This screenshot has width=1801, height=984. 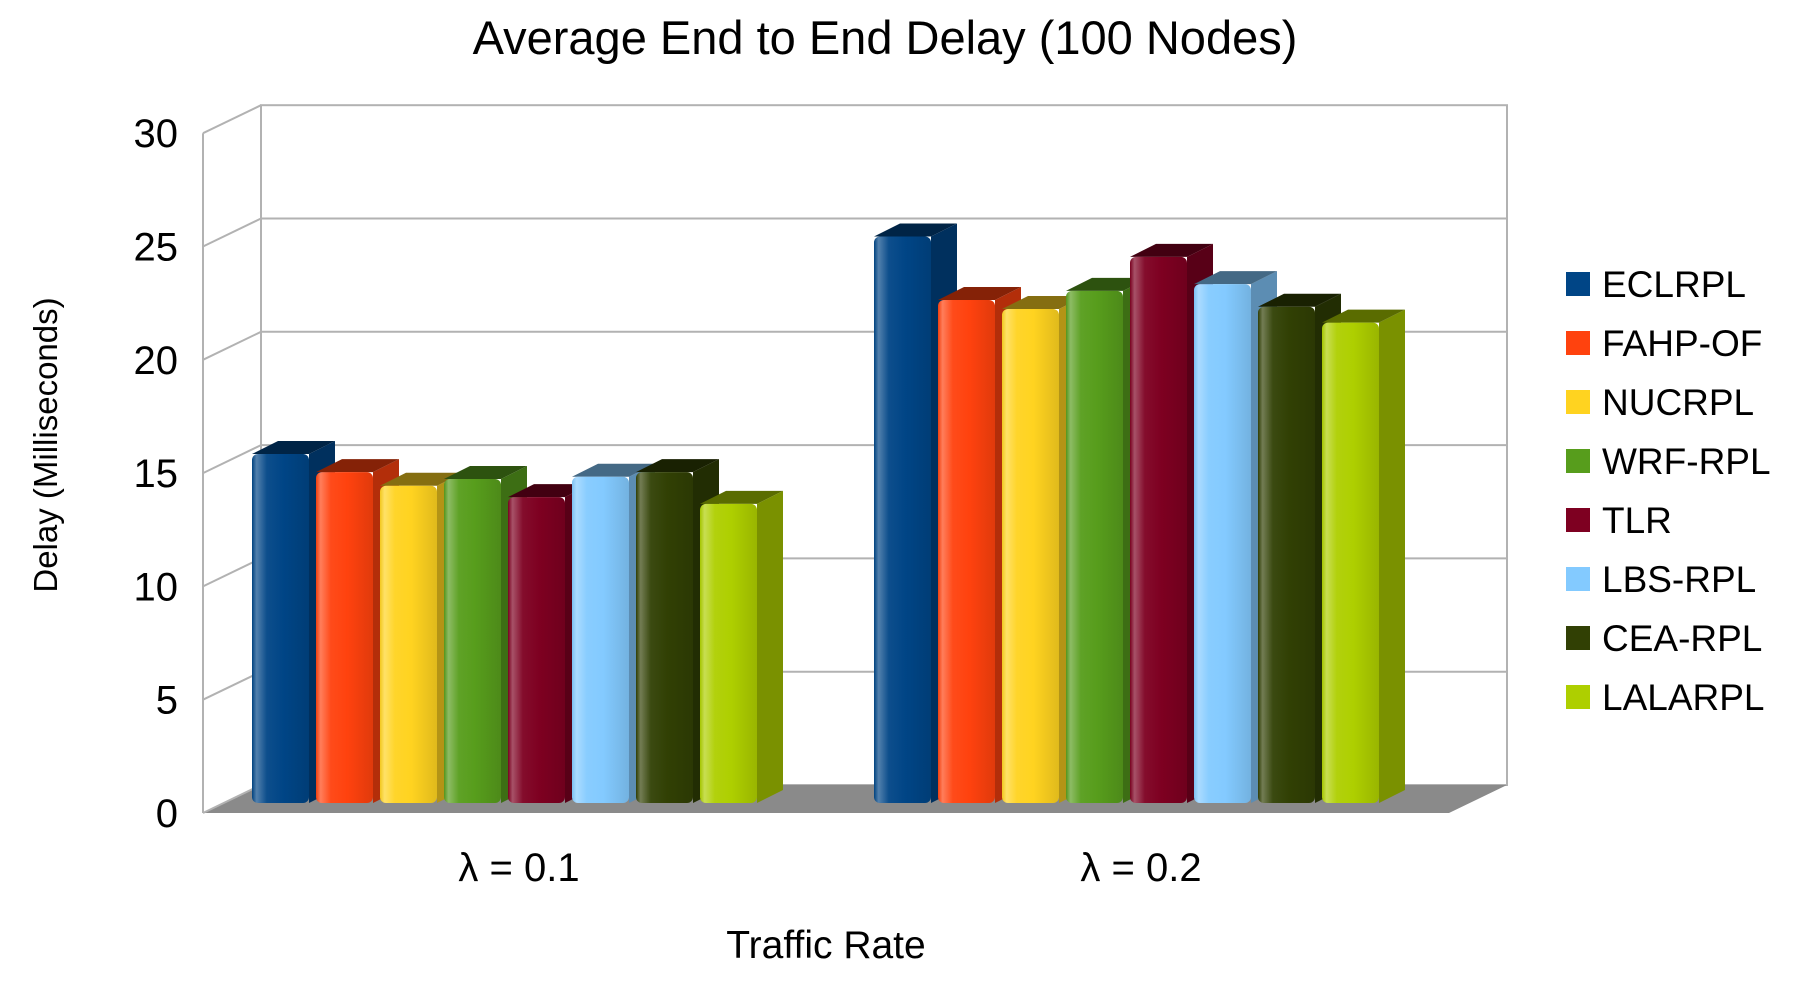 What do you see at coordinates (1578, 579) in the screenshot?
I see `legend-swatch-lbs-rpl` at bounding box center [1578, 579].